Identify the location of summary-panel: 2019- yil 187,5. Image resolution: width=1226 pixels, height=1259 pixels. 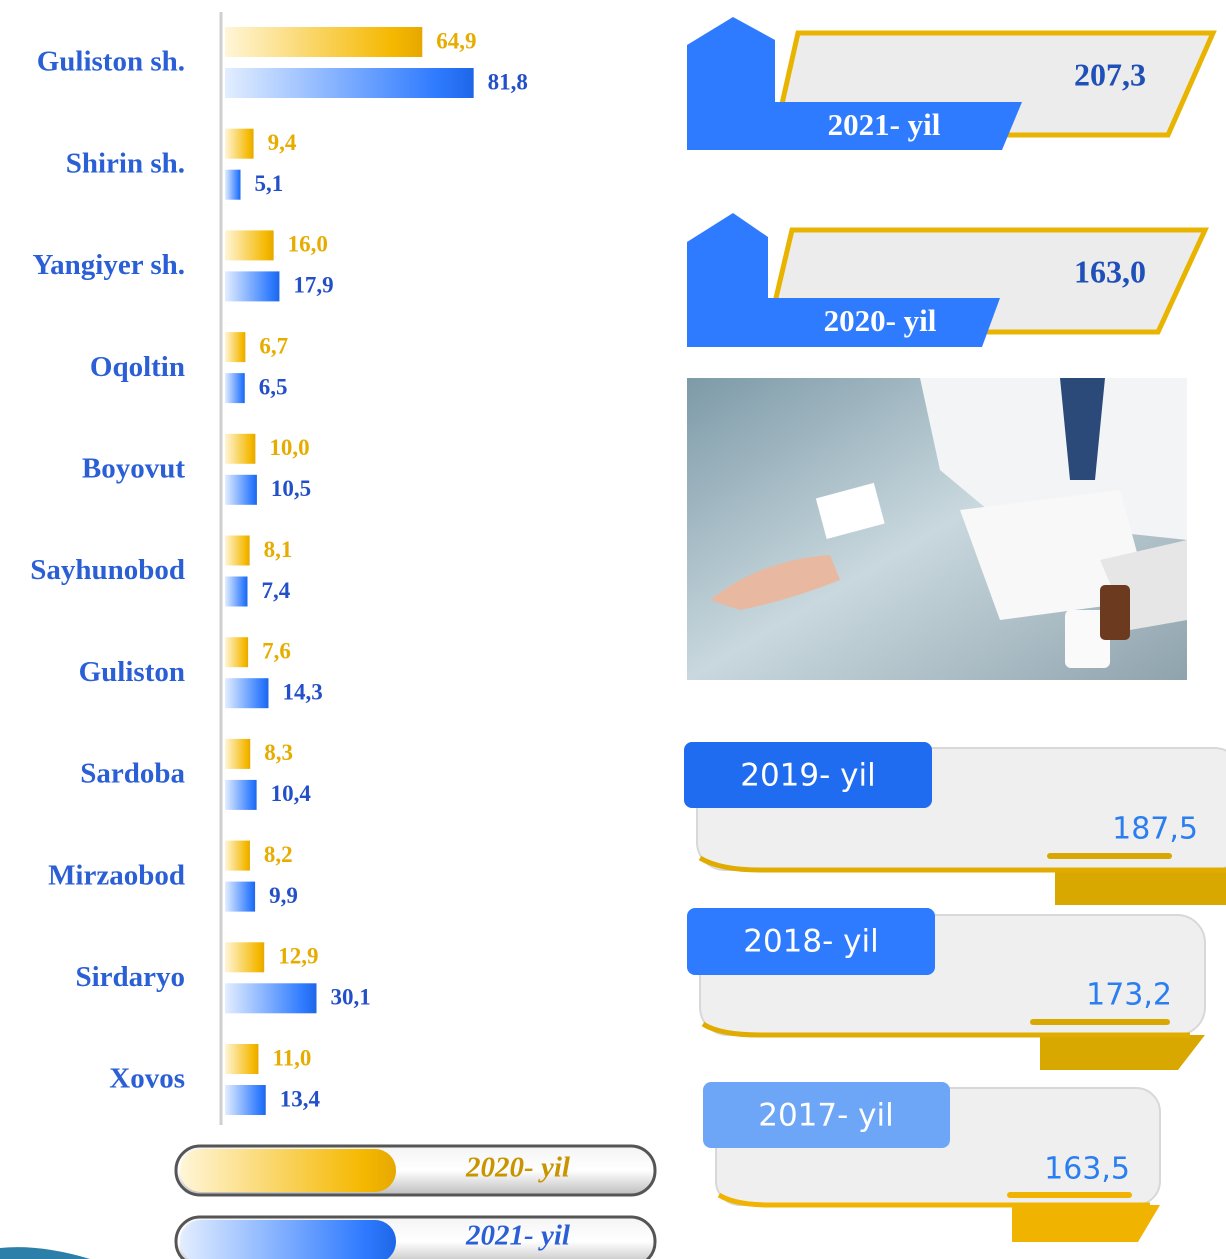
(955, 823).